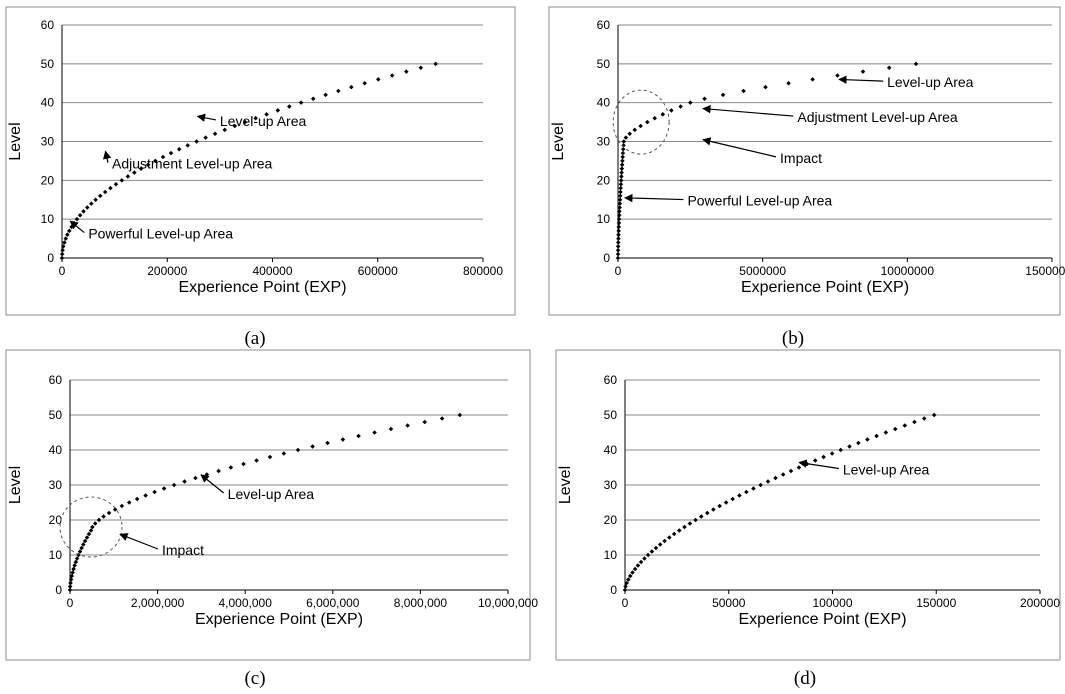  Describe the element at coordinates (48, 25) in the screenshot. I see `y-tick-label: 60` at that location.